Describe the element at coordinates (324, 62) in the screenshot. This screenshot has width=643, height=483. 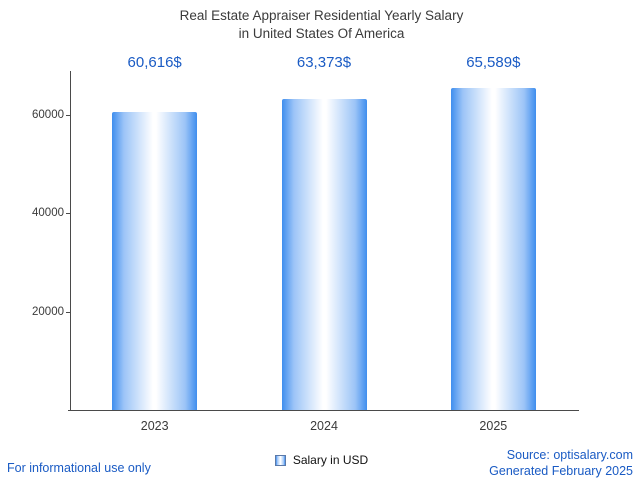
I see `bar-value-label-2024: 63,373$` at that location.